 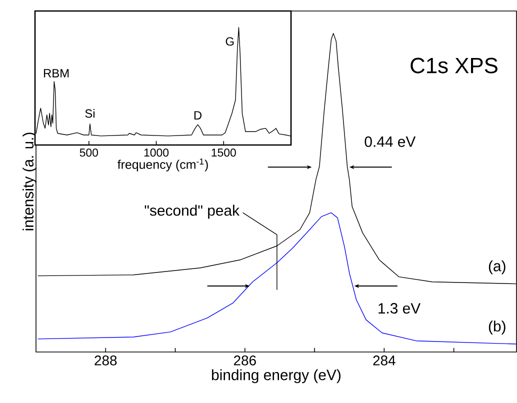 What do you see at coordinates (192, 211) in the screenshot?
I see `annotation: "second" peak` at bounding box center [192, 211].